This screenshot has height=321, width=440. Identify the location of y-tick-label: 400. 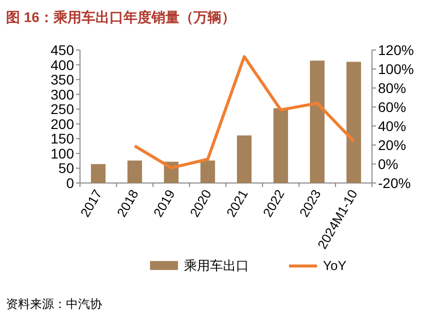
(62, 64).